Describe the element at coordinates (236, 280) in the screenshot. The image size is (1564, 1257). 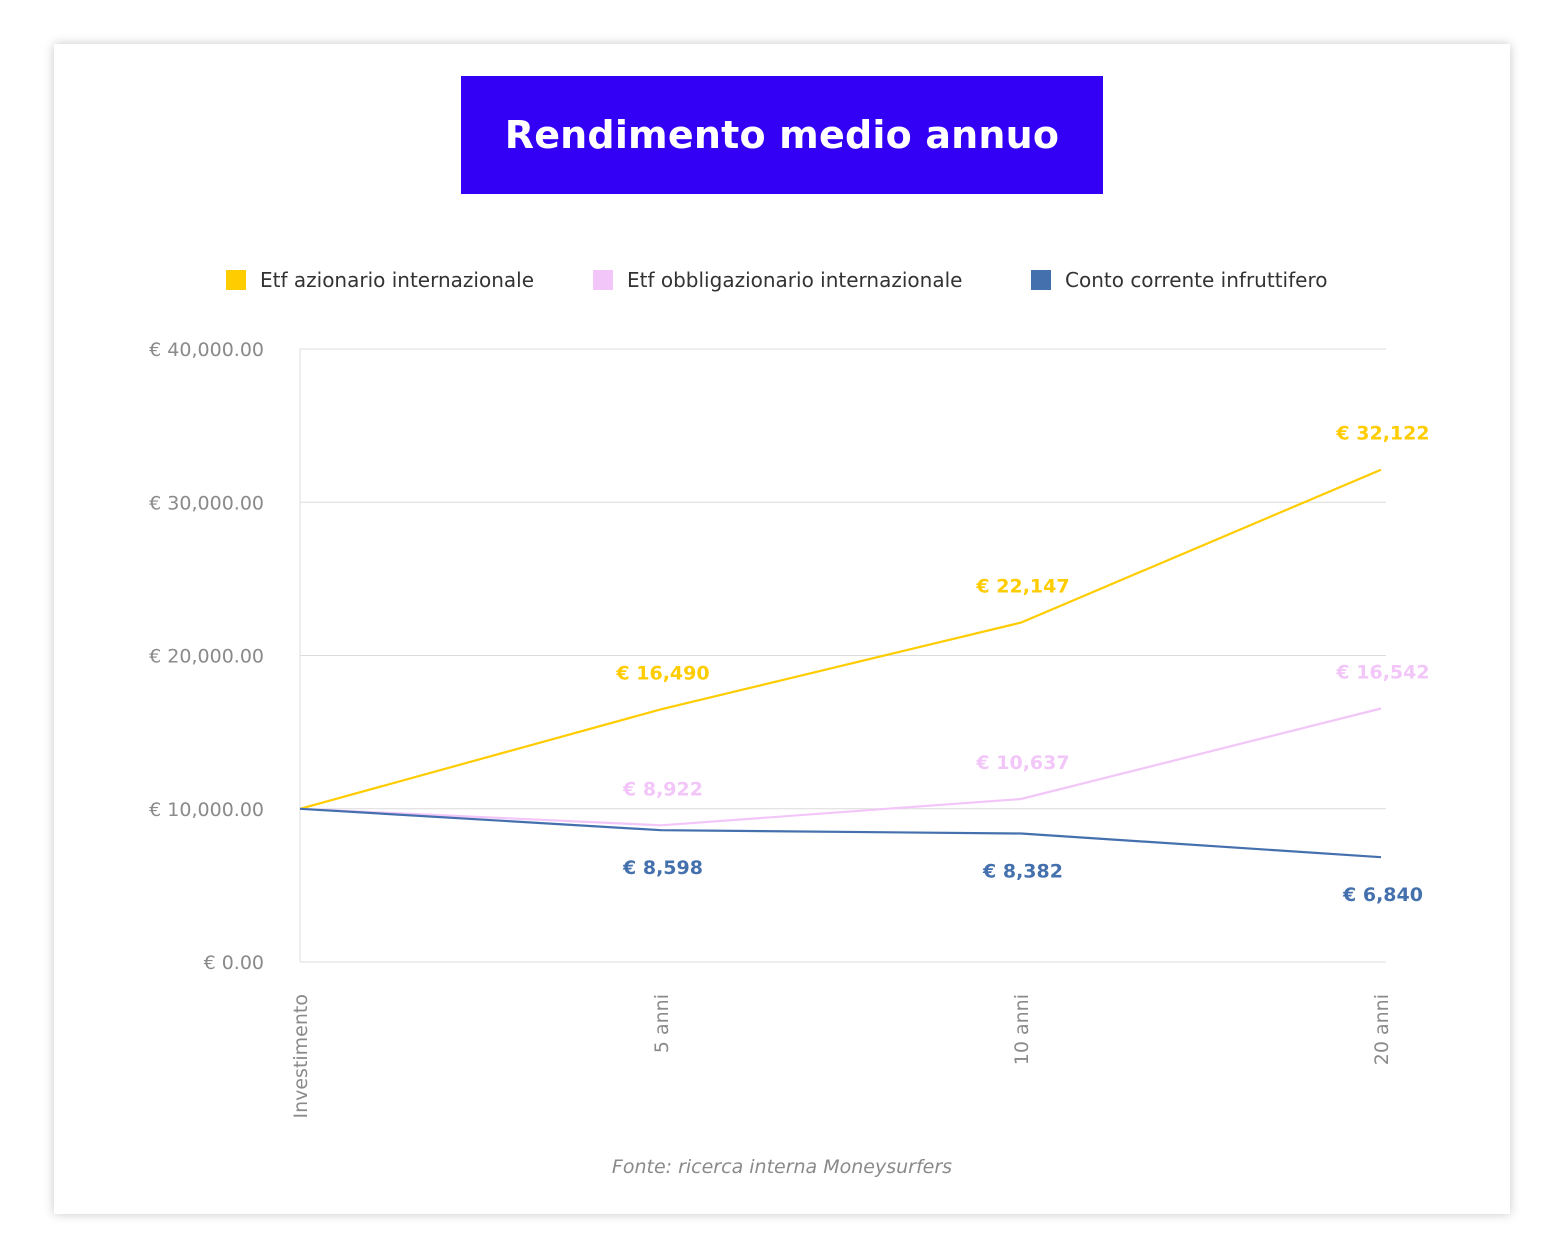
I see `legend-swatch-azionario` at that location.